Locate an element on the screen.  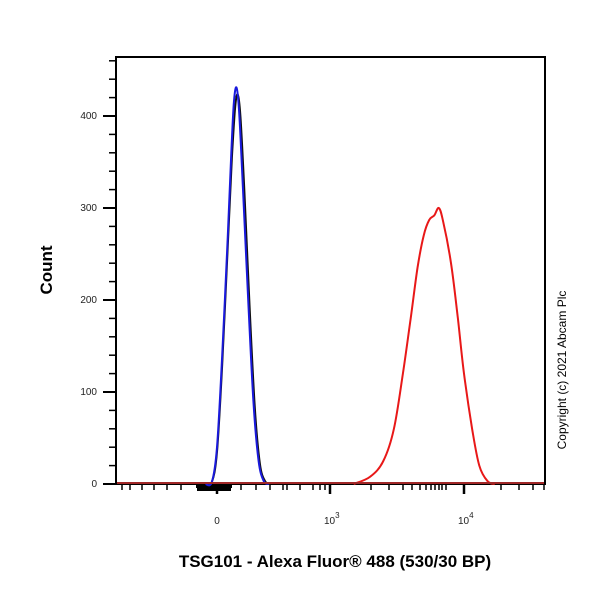
y-axis-labels: 0 100 200 300 400 is located at coordinates (88, 300).